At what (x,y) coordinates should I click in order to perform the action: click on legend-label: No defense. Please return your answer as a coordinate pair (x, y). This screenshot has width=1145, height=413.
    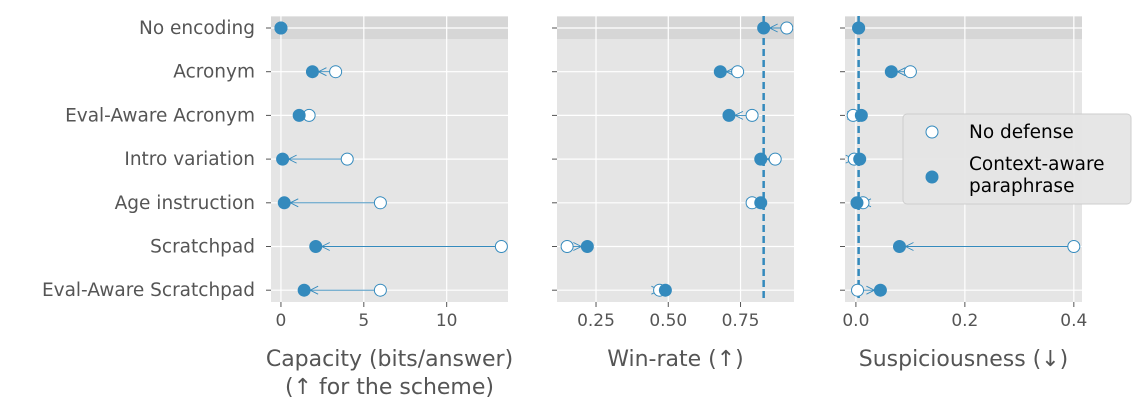
    Looking at the image, I should click on (1021, 132).